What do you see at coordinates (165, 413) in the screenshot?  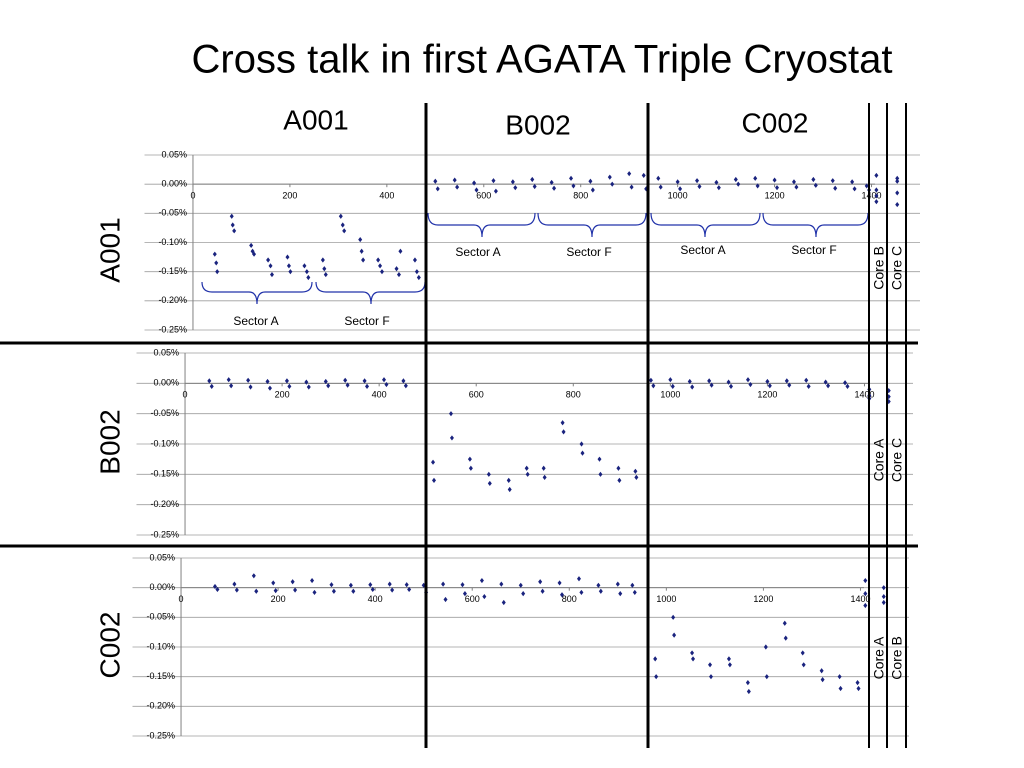 I see `y-tick-label: -0.05%` at bounding box center [165, 413].